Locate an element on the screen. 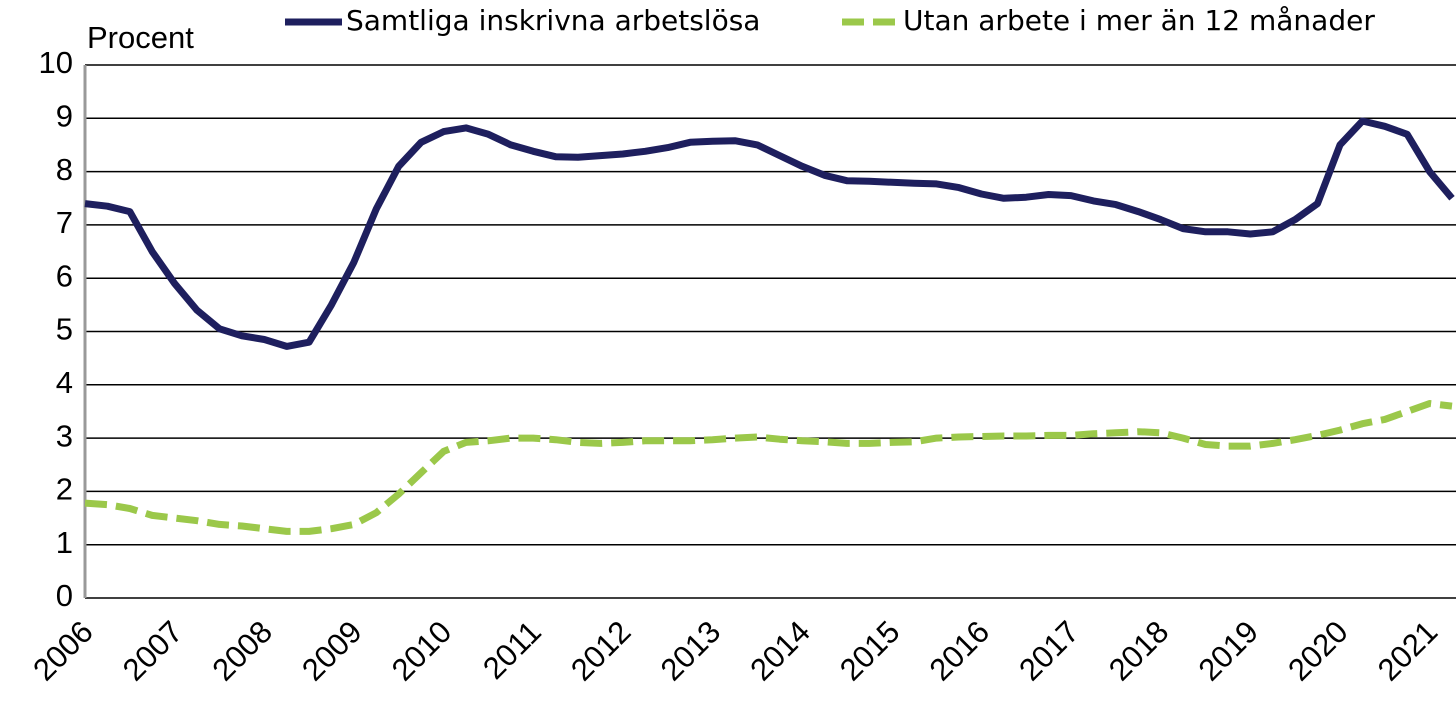 The image size is (1456, 703). x-tick-label: 2020 is located at coordinates (1318, 651).